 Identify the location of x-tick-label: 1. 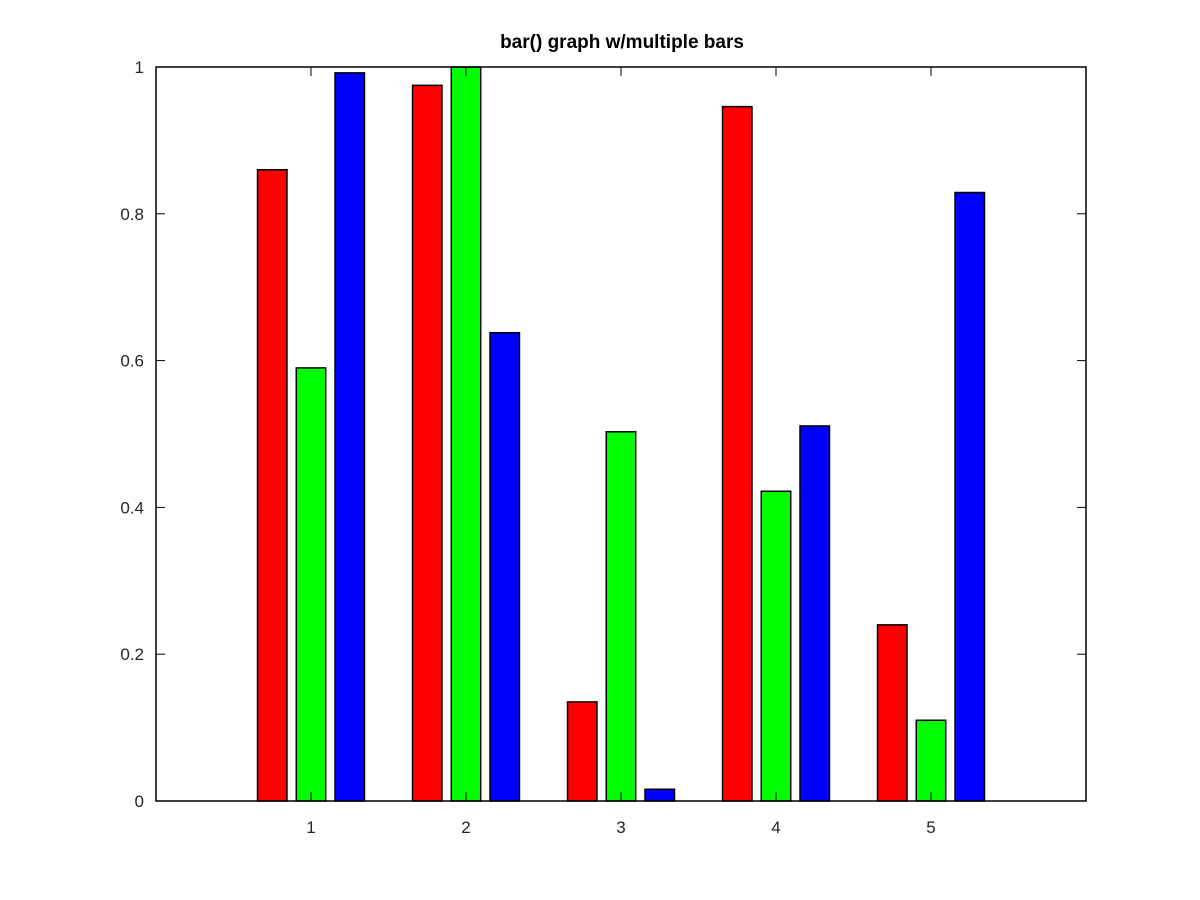
(310, 827).